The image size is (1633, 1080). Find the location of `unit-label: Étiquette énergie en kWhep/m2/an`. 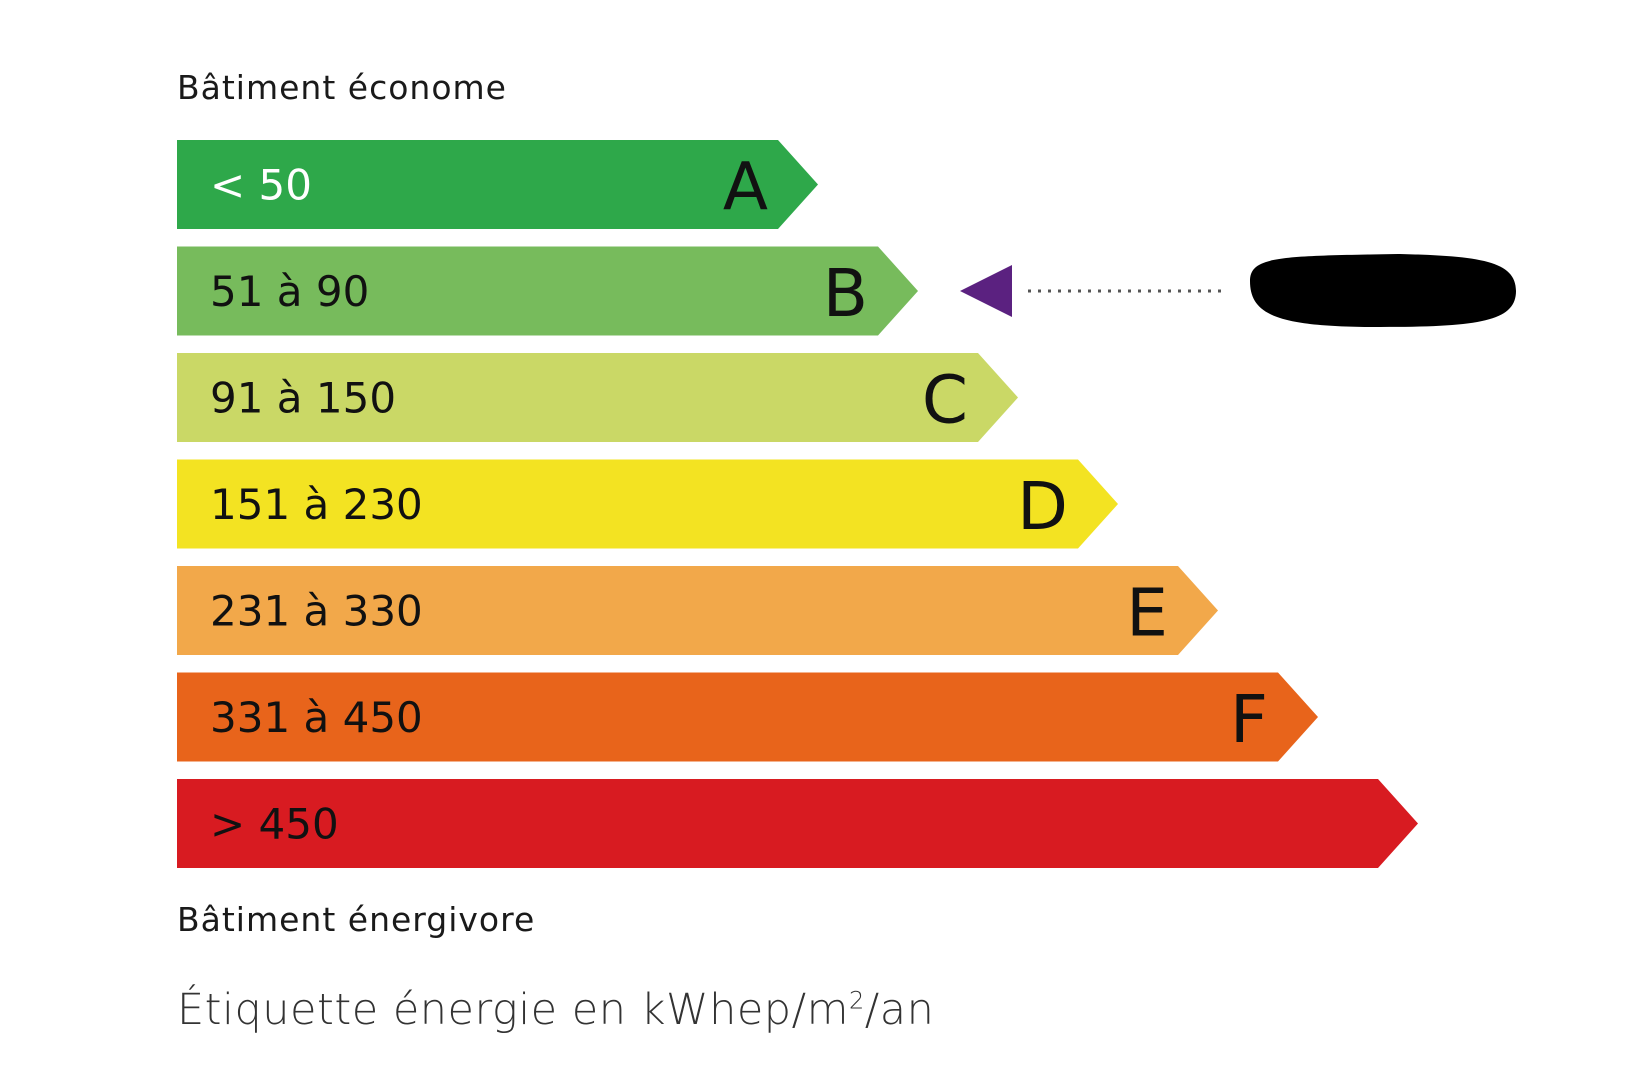

unit-label: Étiquette énergie en kWhep/m2/an is located at coordinates (555, 1010).